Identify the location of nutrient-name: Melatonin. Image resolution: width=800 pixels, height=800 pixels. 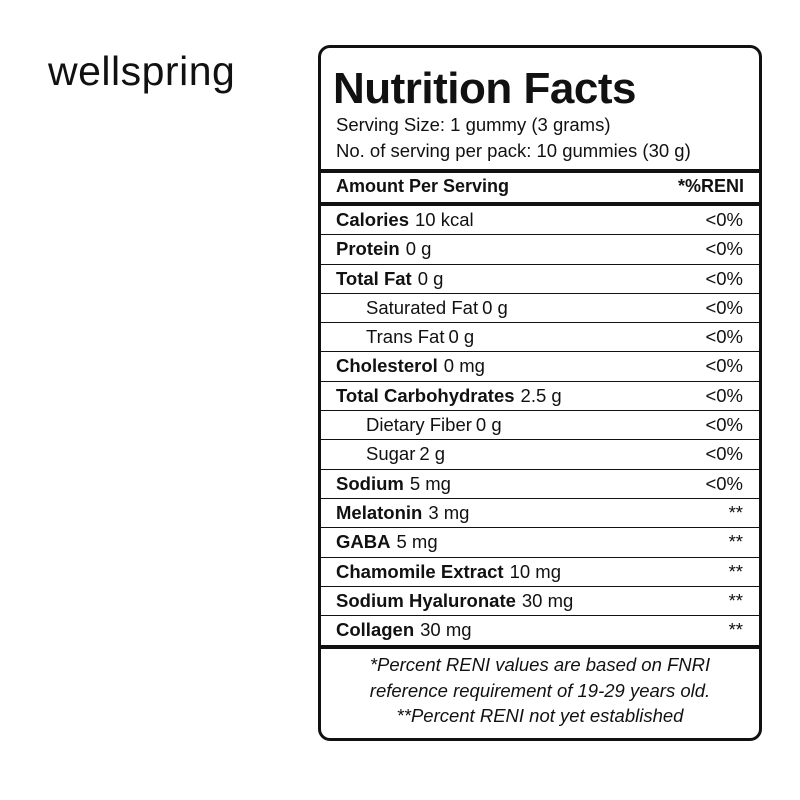
(379, 512).